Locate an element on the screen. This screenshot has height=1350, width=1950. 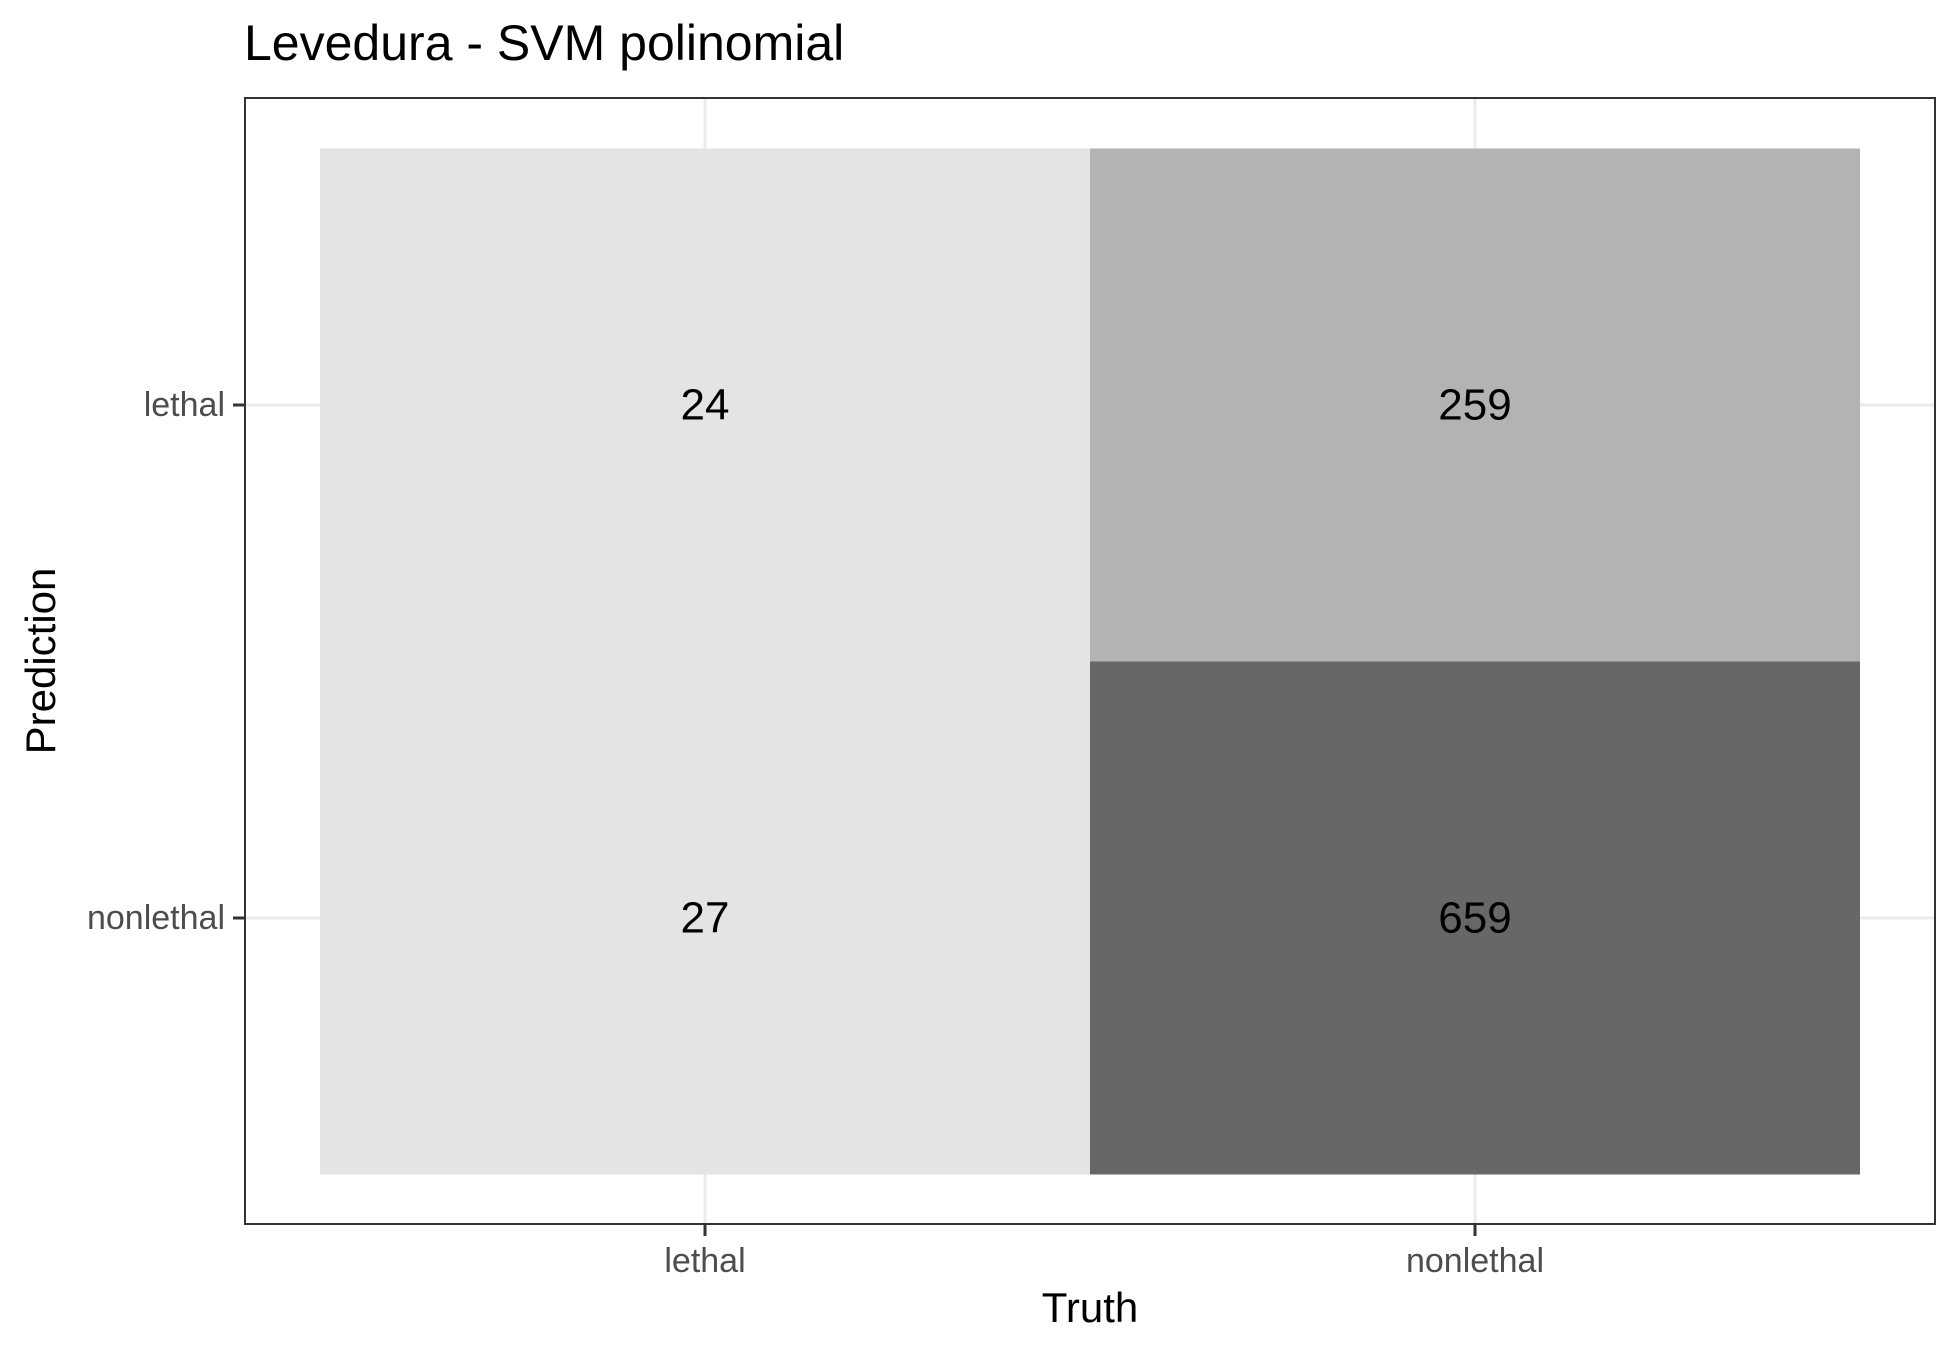
cell-value-nonlethal-nonlethal: 659 is located at coordinates (1474, 918).